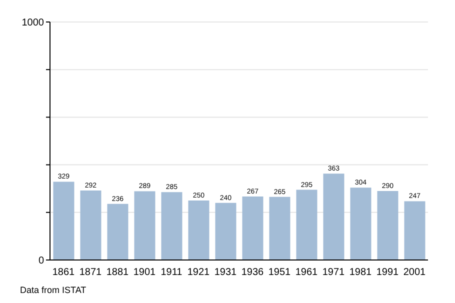 The height and width of the screenshot is (303, 455). Describe the element at coordinates (360, 272) in the screenshot. I see `x-tick-label: 1981` at that location.